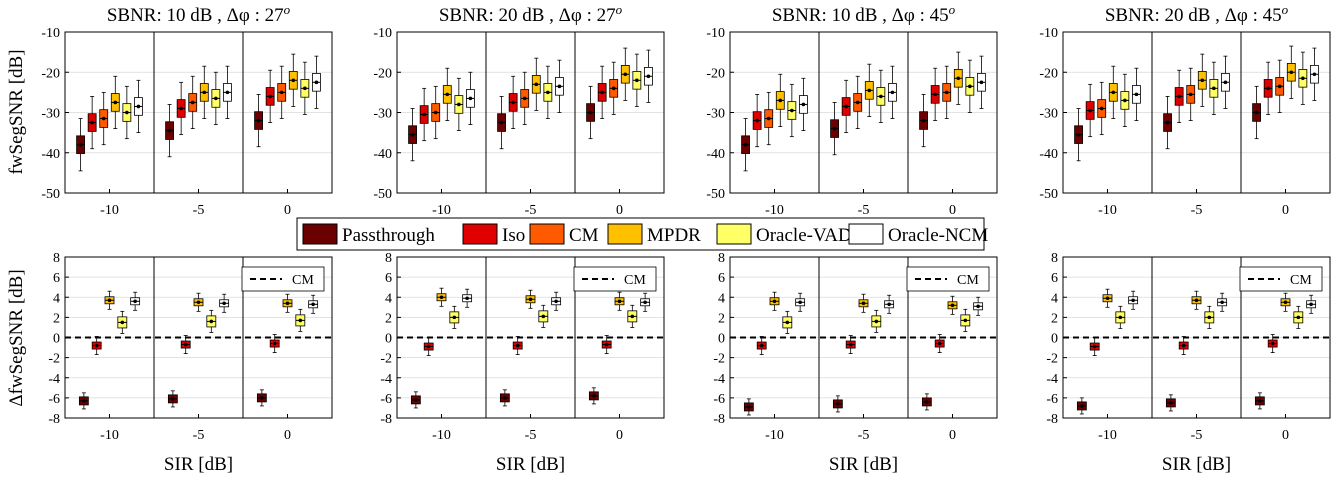  Describe the element at coordinates (513, 235) in the screenshot. I see `legend-label-iso: Iso` at that location.